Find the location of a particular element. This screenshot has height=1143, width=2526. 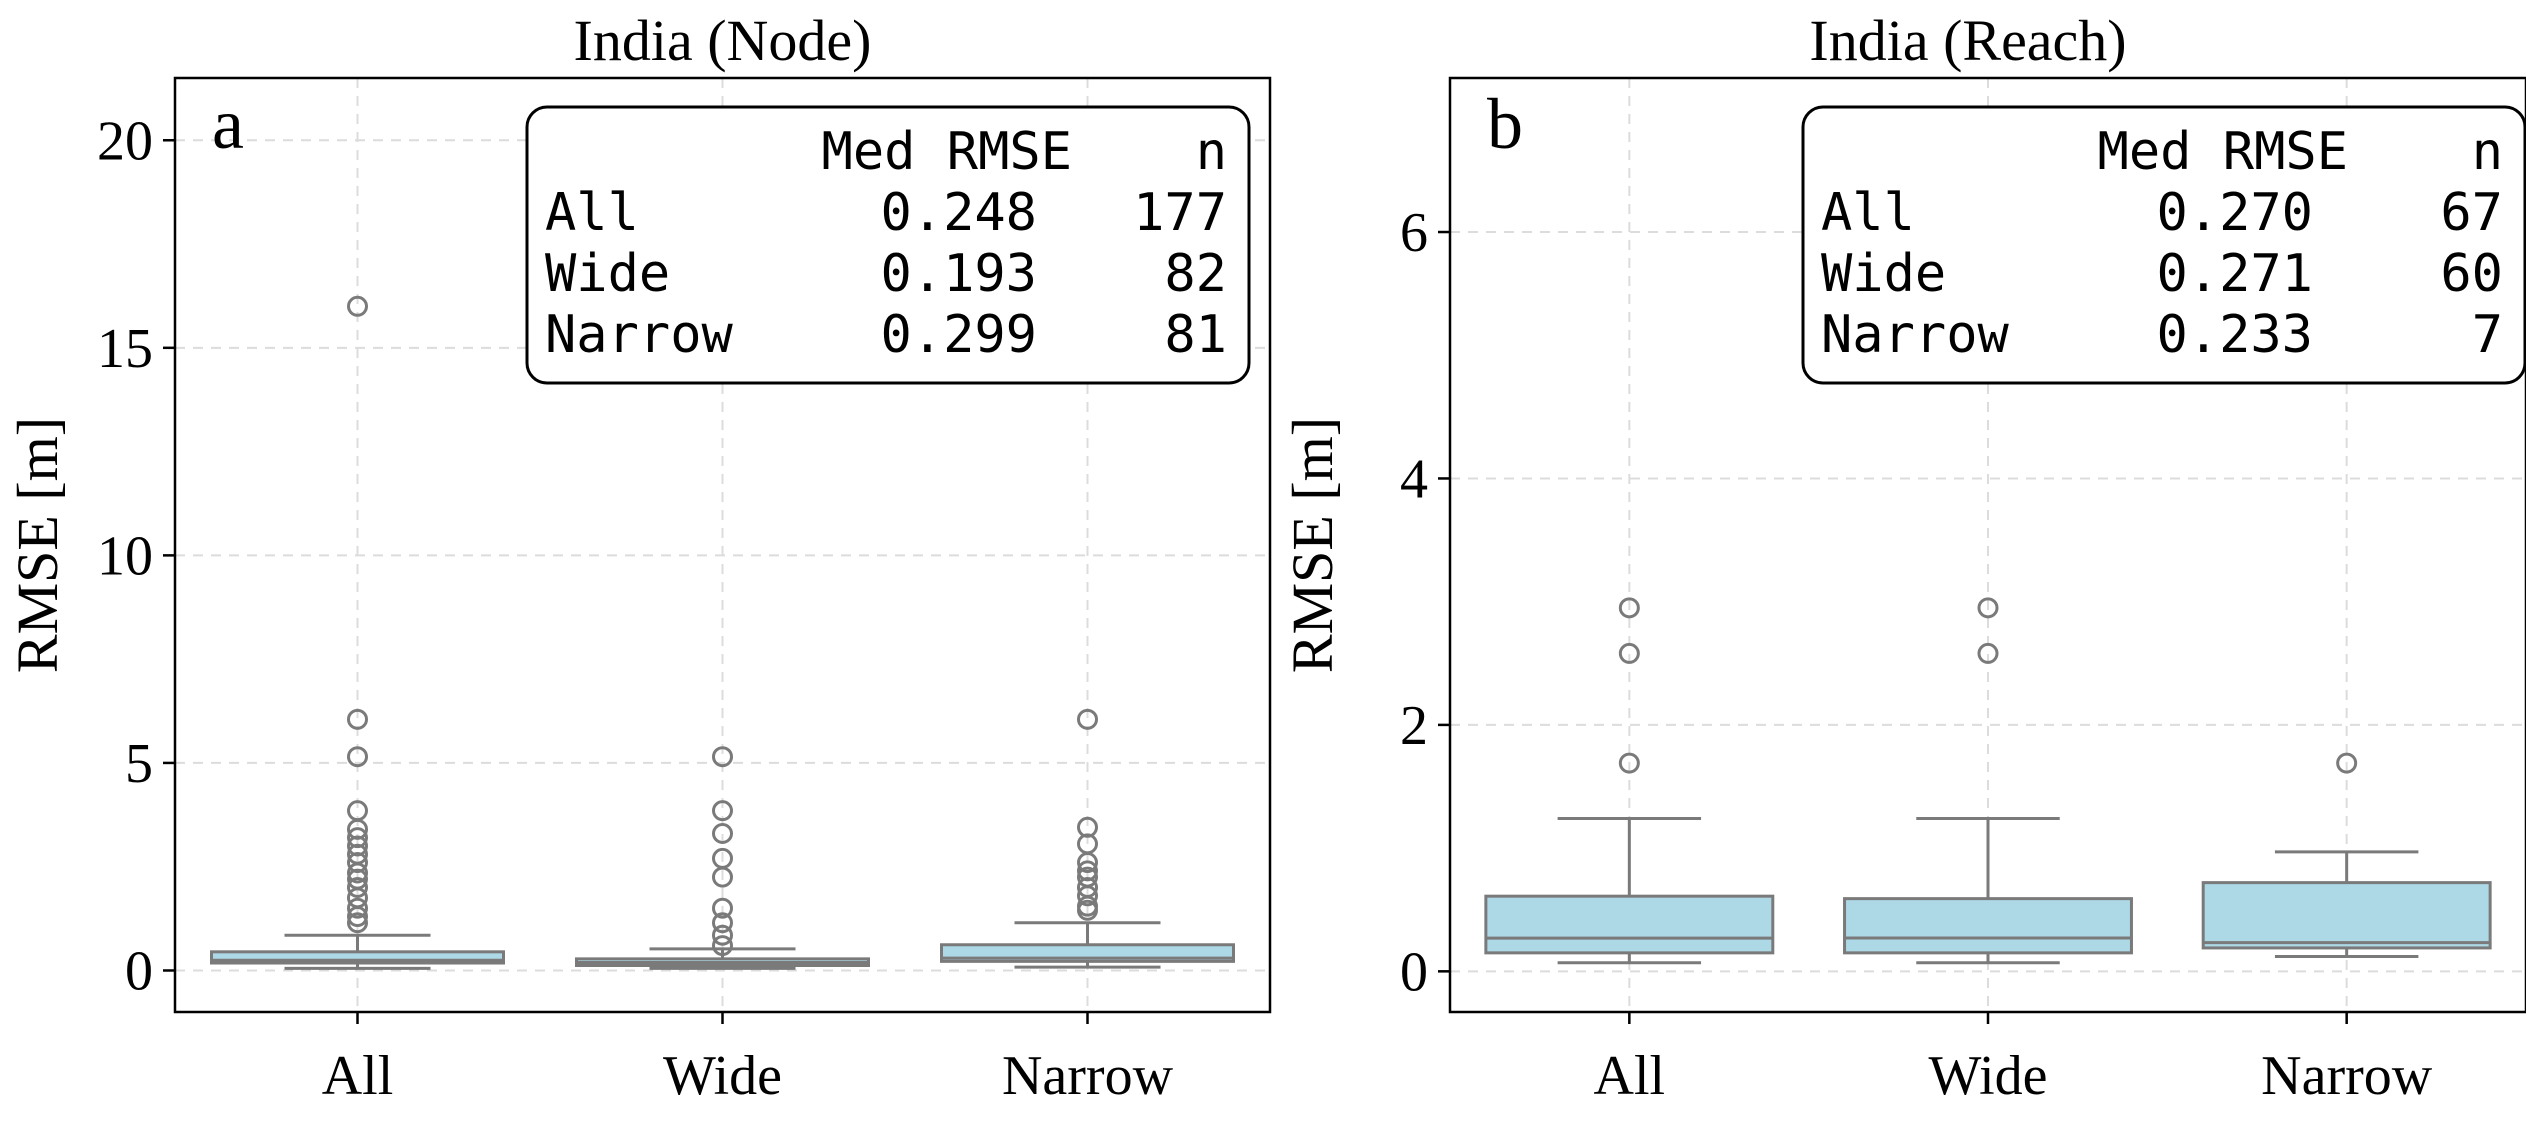

y-tick-label: 15 is located at coordinates (125, 349).